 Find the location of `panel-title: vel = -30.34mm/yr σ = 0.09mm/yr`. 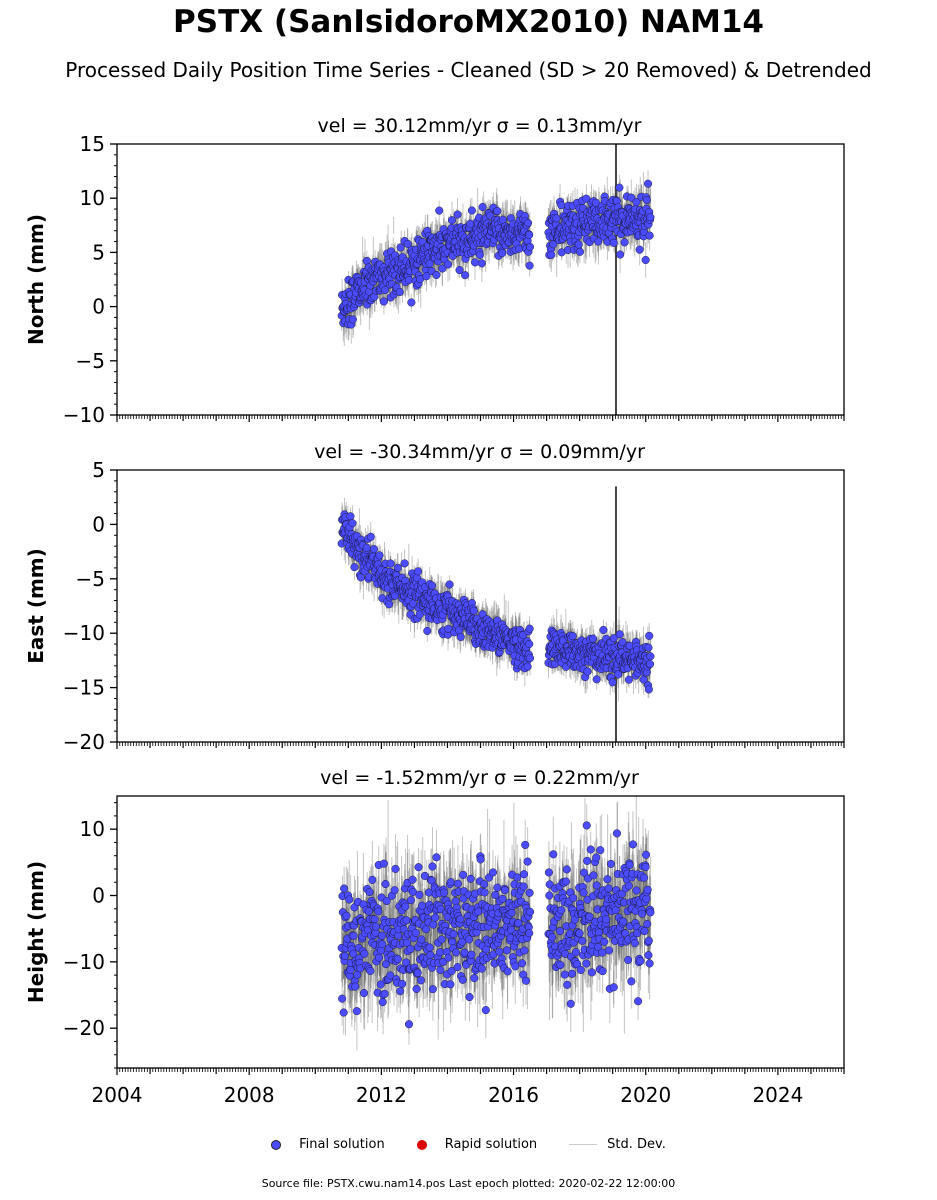

panel-title: vel = -30.34mm/yr σ = 0.09mm/yr is located at coordinates (479, 452).